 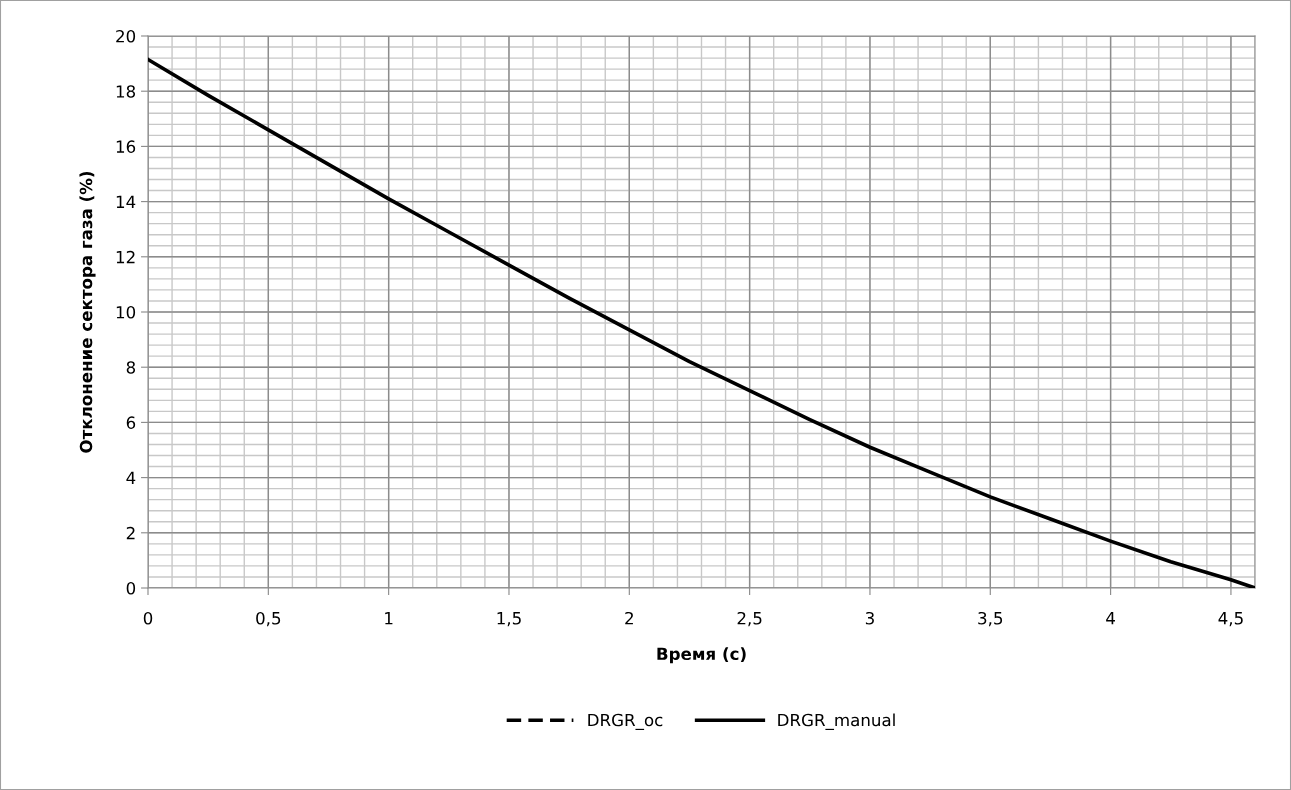 What do you see at coordinates (1230, 619) in the screenshot?
I see `x-tick-label: 4,5` at bounding box center [1230, 619].